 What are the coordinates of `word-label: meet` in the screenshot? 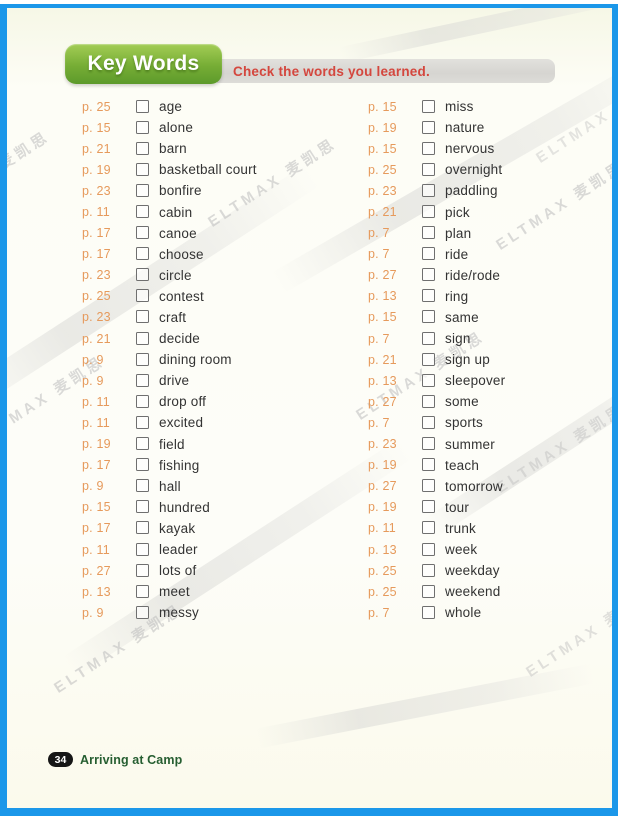 It's located at (174, 592).